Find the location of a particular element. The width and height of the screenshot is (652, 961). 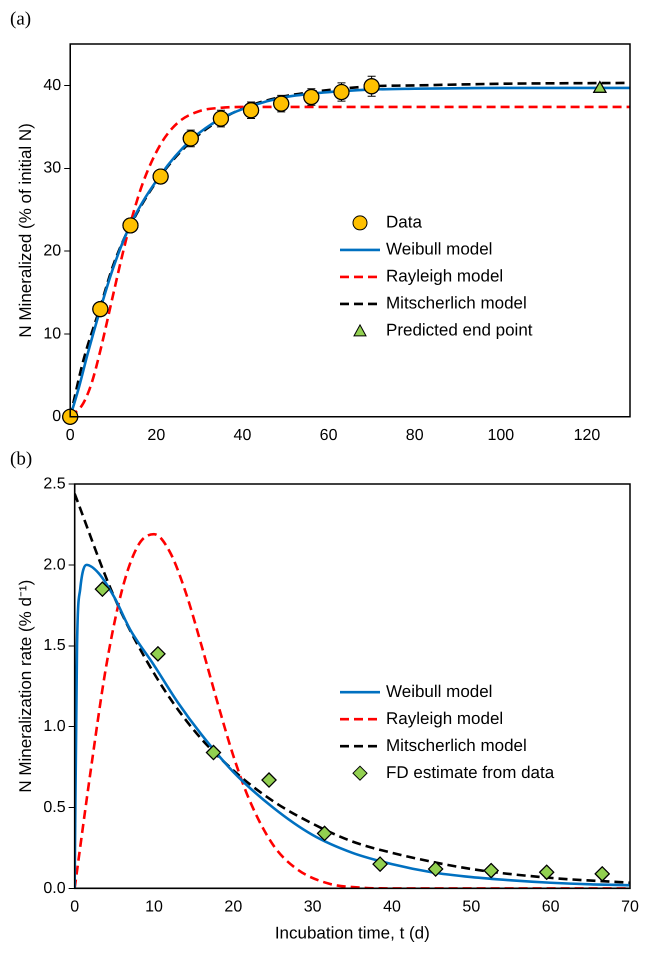

y-tick-label: 0.5 is located at coordinates (54, 807).